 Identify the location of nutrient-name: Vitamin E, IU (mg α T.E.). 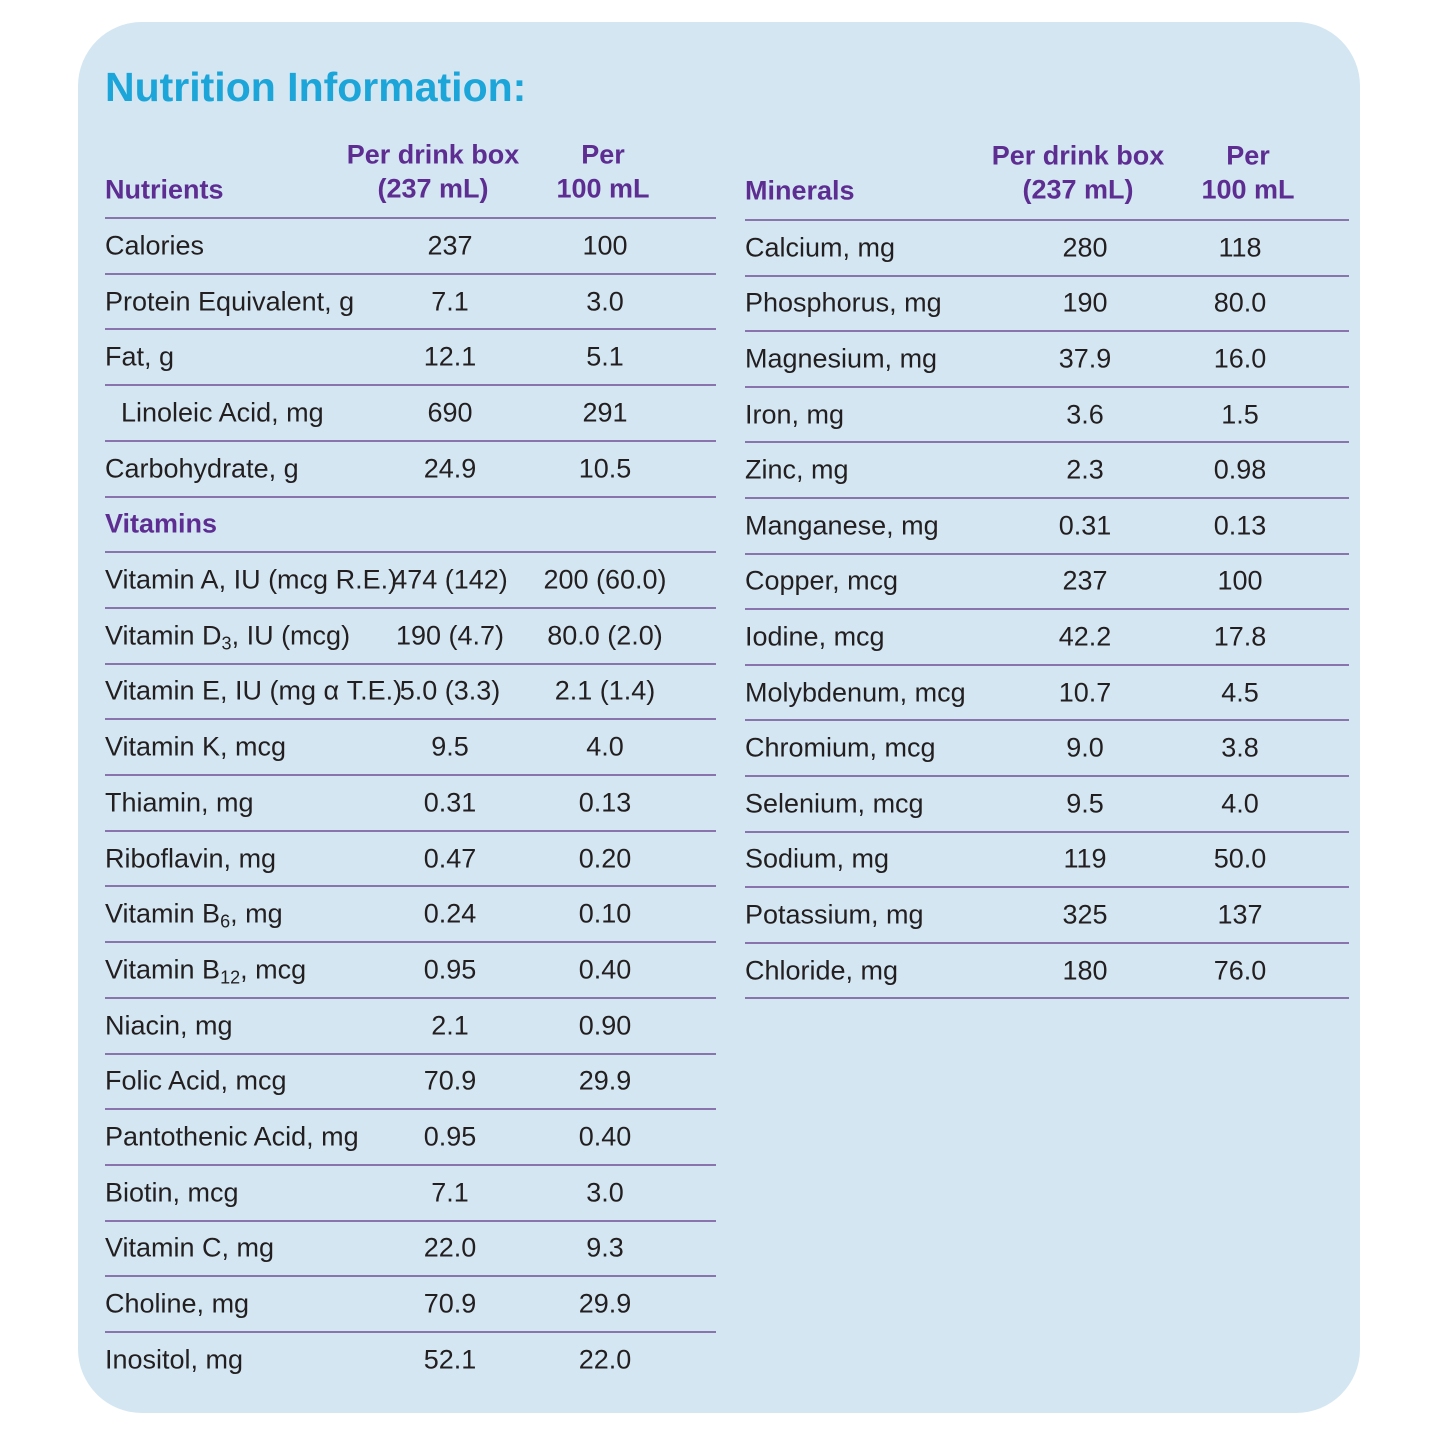
(254, 690).